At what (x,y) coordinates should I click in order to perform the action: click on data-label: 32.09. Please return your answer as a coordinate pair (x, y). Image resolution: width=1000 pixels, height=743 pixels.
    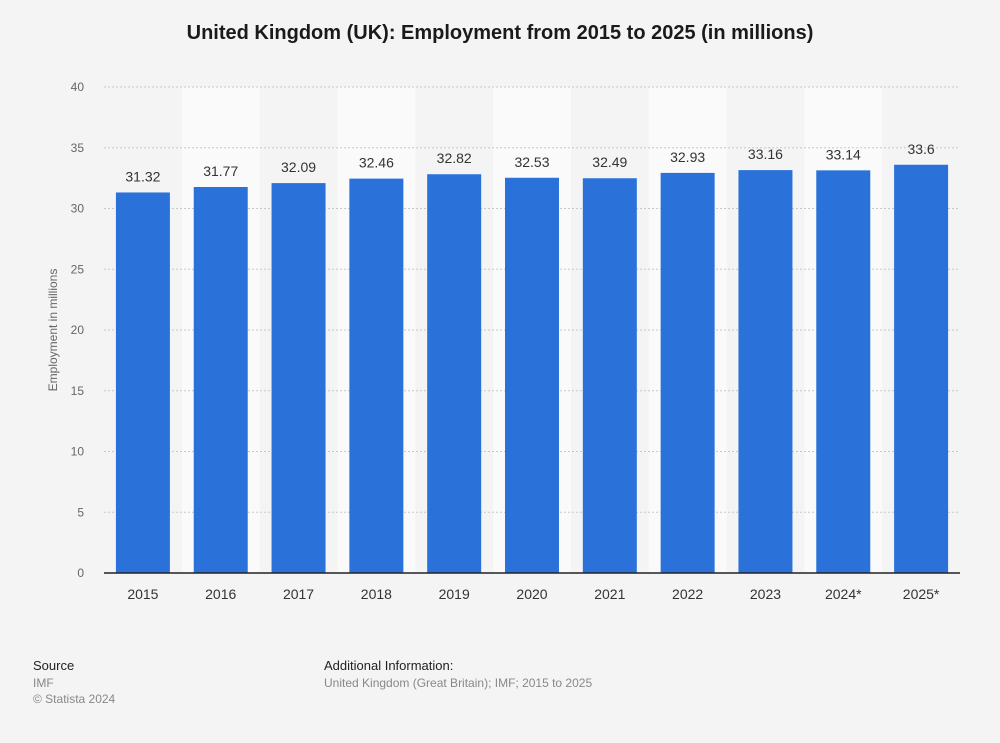
    Looking at the image, I should click on (298, 167).